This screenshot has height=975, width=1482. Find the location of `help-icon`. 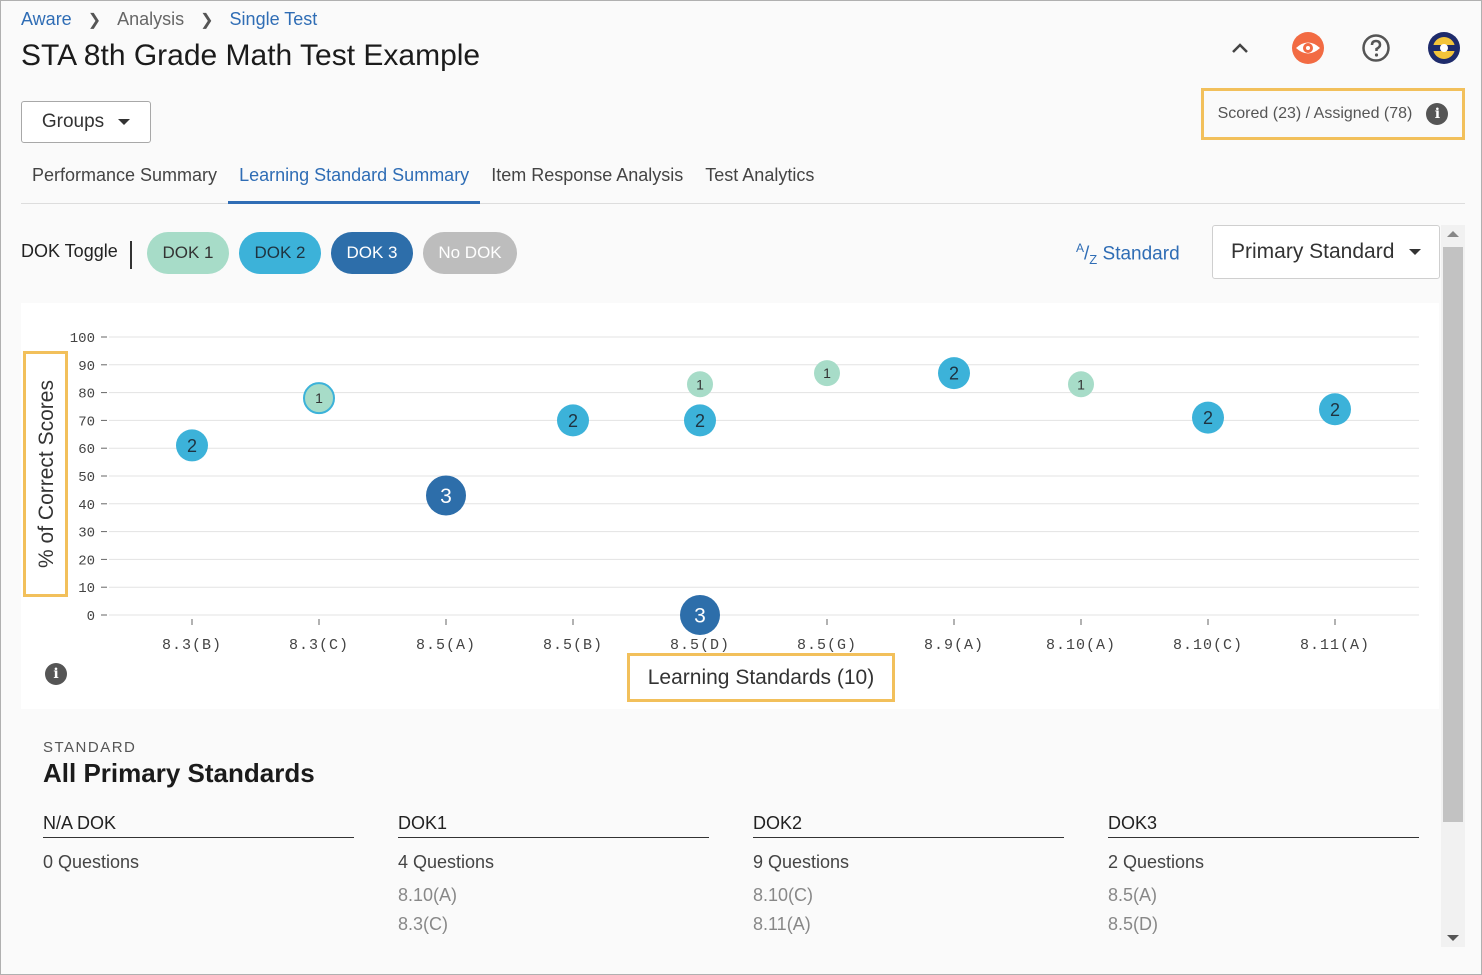

help-icon is located at coordinates (1376, 48).